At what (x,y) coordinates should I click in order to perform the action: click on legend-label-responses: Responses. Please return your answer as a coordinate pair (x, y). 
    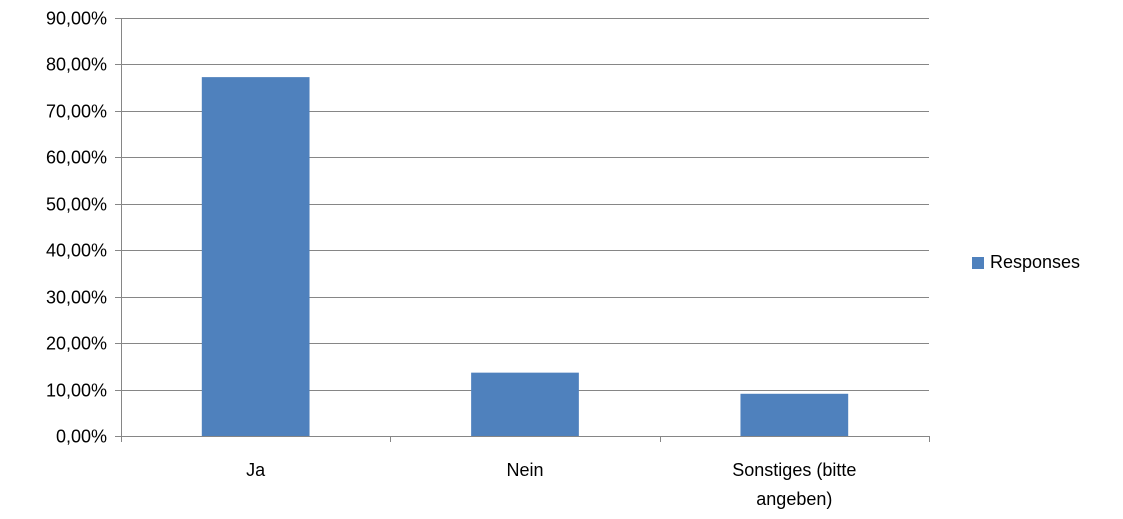
    Looking at the image, I should click on (1035, 262).